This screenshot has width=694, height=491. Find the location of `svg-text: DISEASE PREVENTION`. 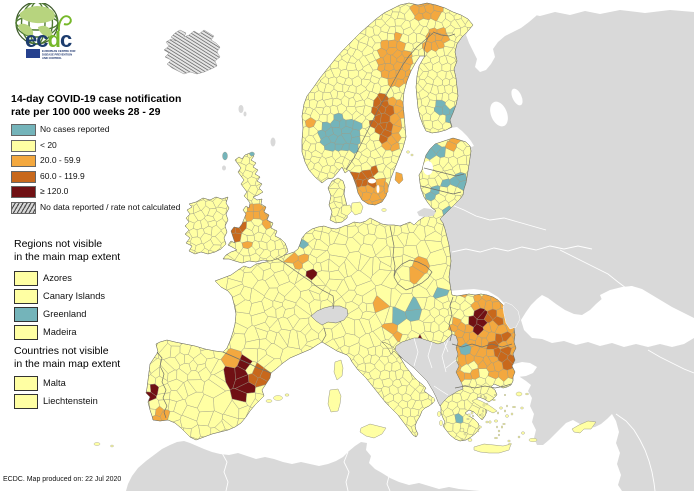

svg-text: DISEASE PREVENTION is located at coordinates (57, 54).